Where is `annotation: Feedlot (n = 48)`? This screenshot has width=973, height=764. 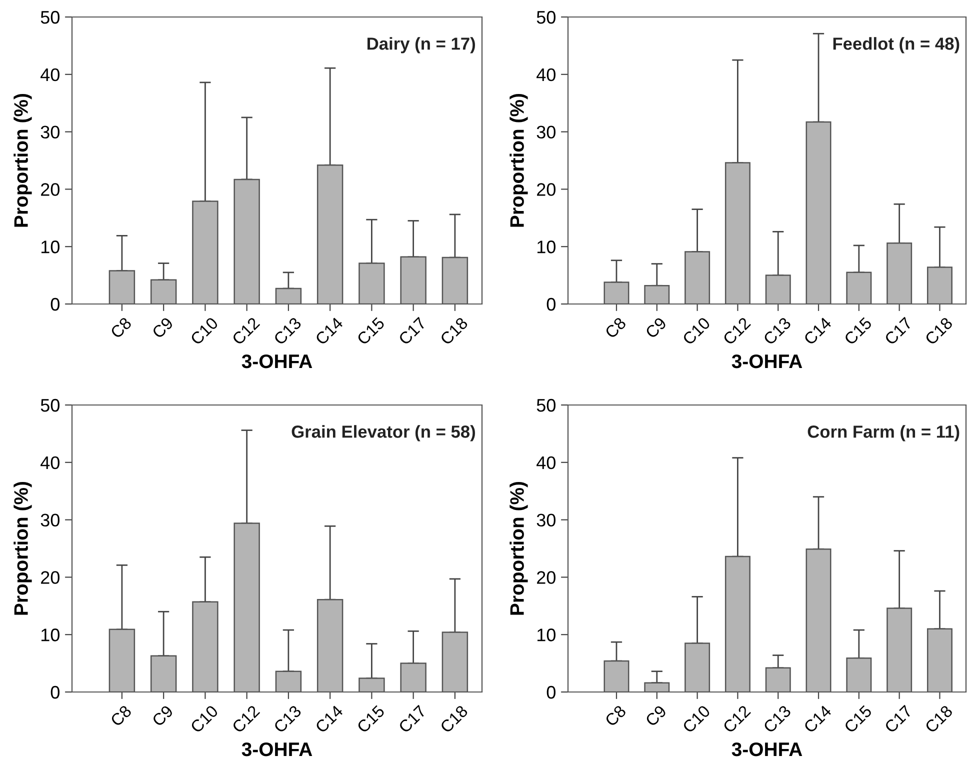
annotation: Feedlot (n = 48) is located at coordinates (896, 45).